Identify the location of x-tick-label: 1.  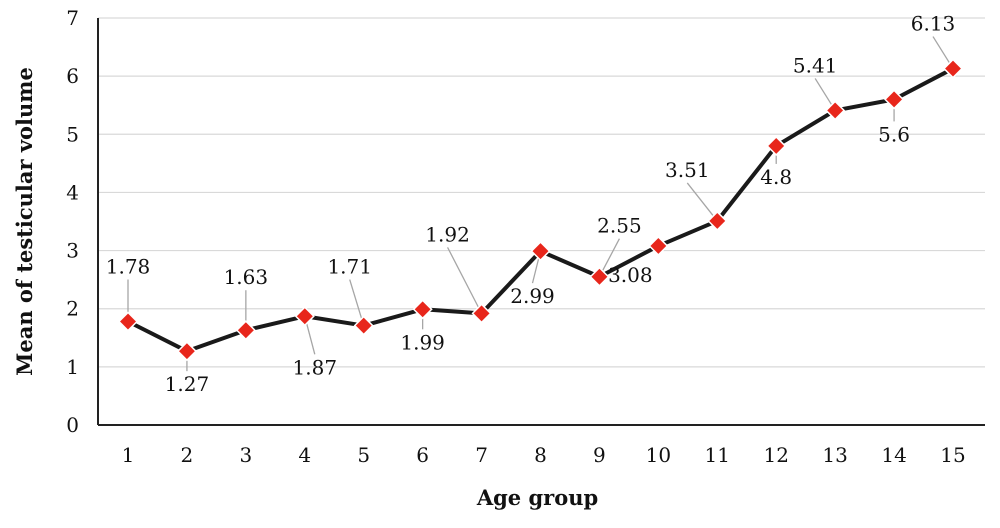
(128, 455).